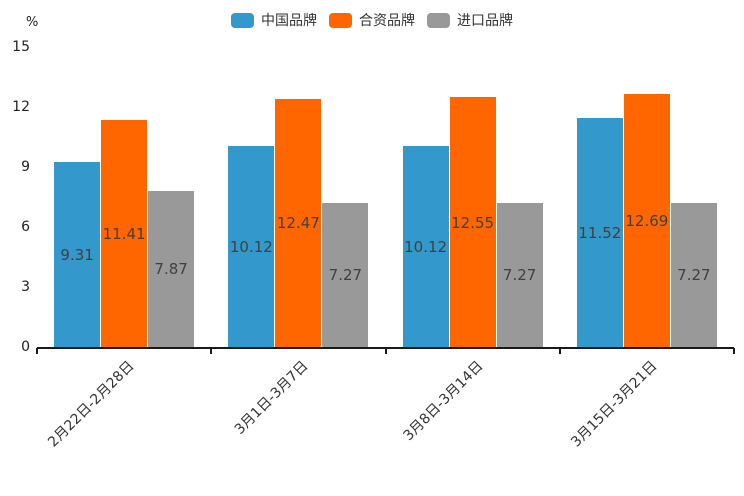 The width and height of the screenshot is (744, 496). I want to click on y-tick-label: 0, so click(25, 347).